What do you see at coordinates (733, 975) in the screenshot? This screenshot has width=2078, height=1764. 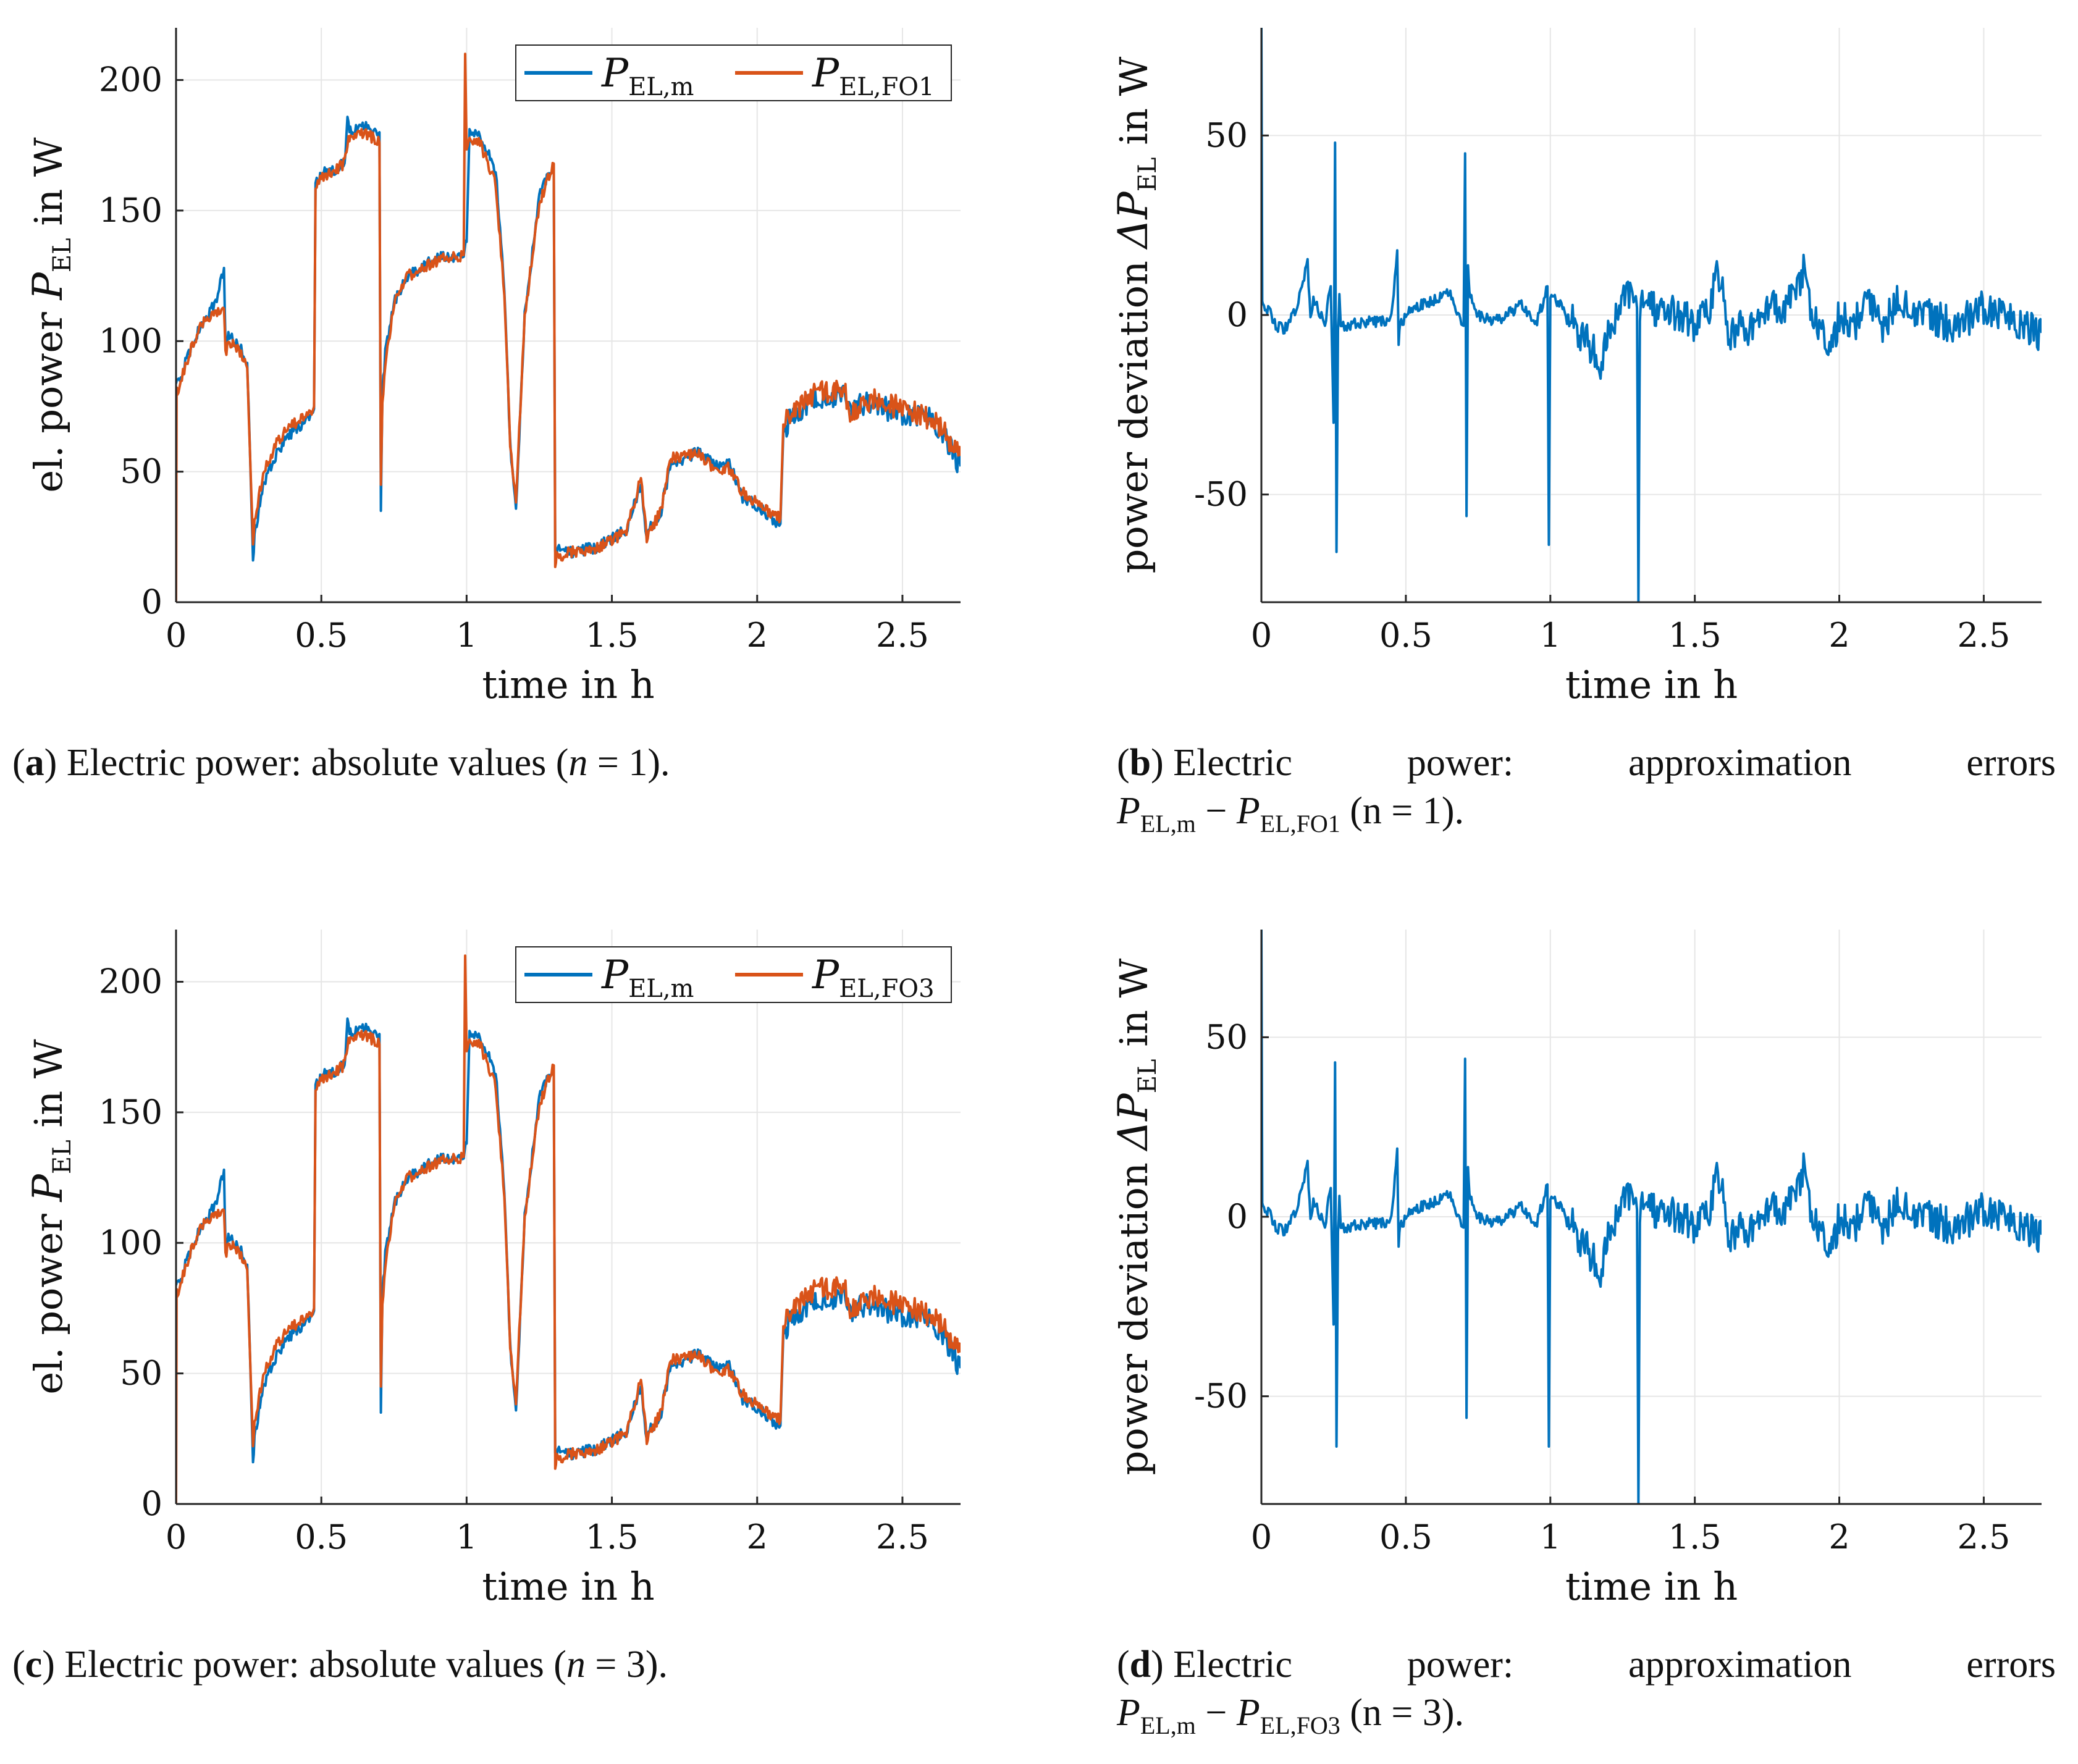 I see `legend: PEL,m PEL,FO3` at bounding box center [733, 975].